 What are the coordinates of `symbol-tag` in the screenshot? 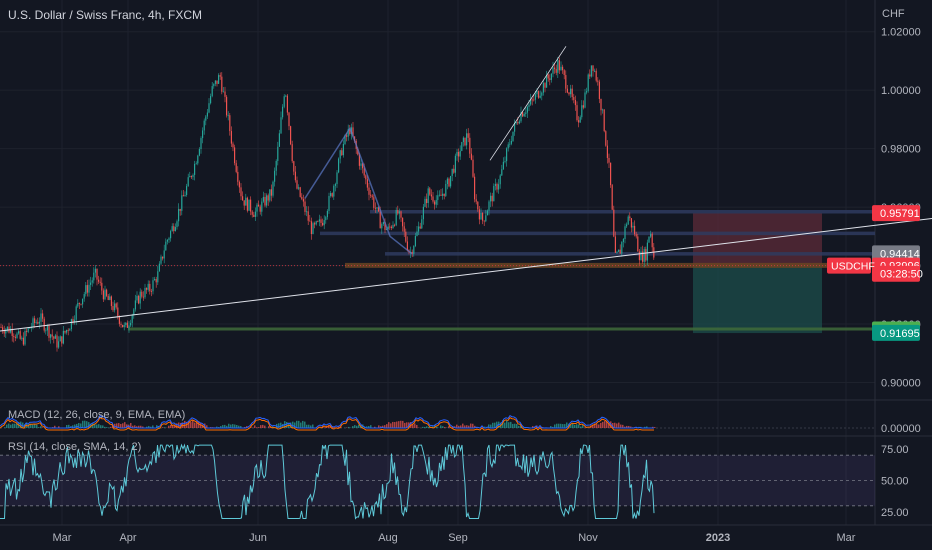 It's located at (849, 265).